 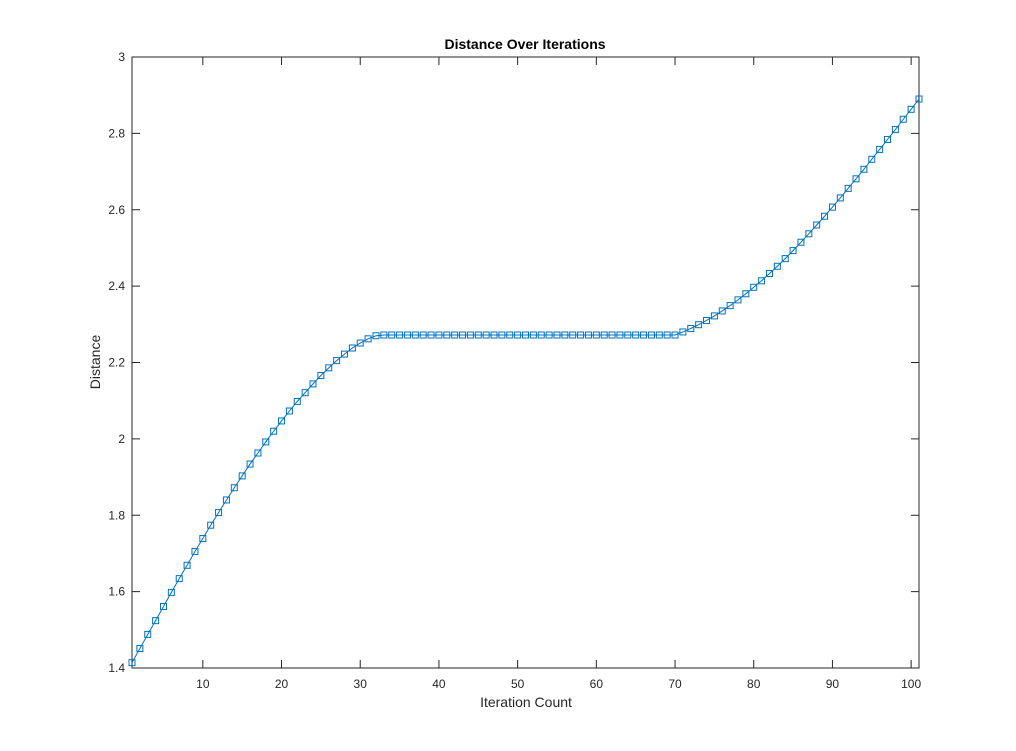 I want to click on x-tick-label: 100, so click(x=911, y=684).